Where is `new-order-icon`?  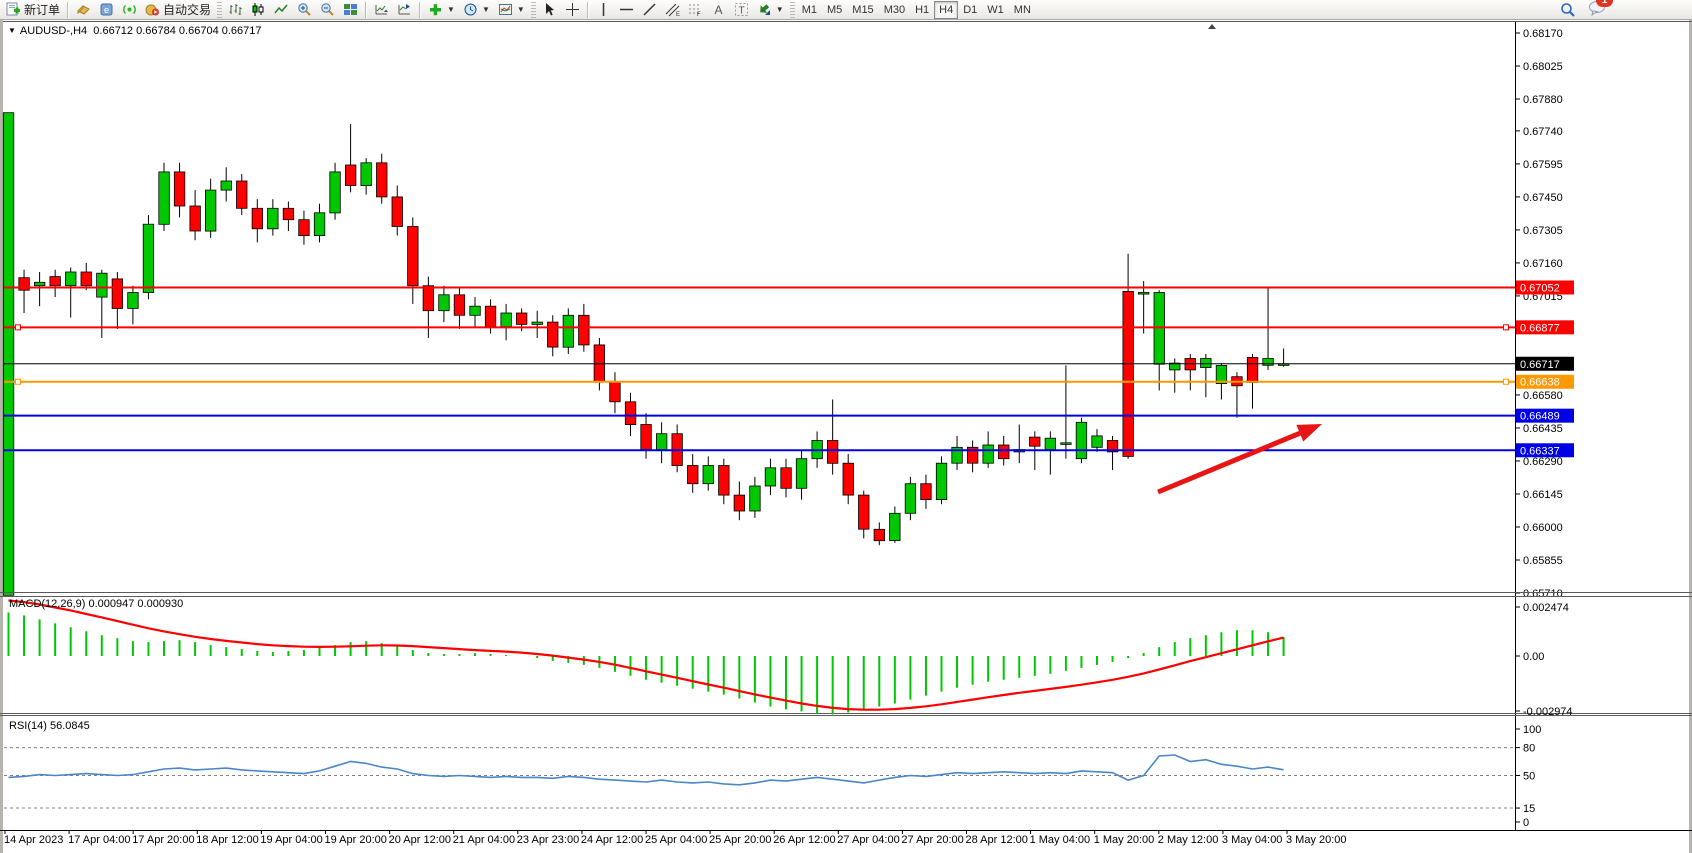
new-order-icon is located at coordinates (13, 9).